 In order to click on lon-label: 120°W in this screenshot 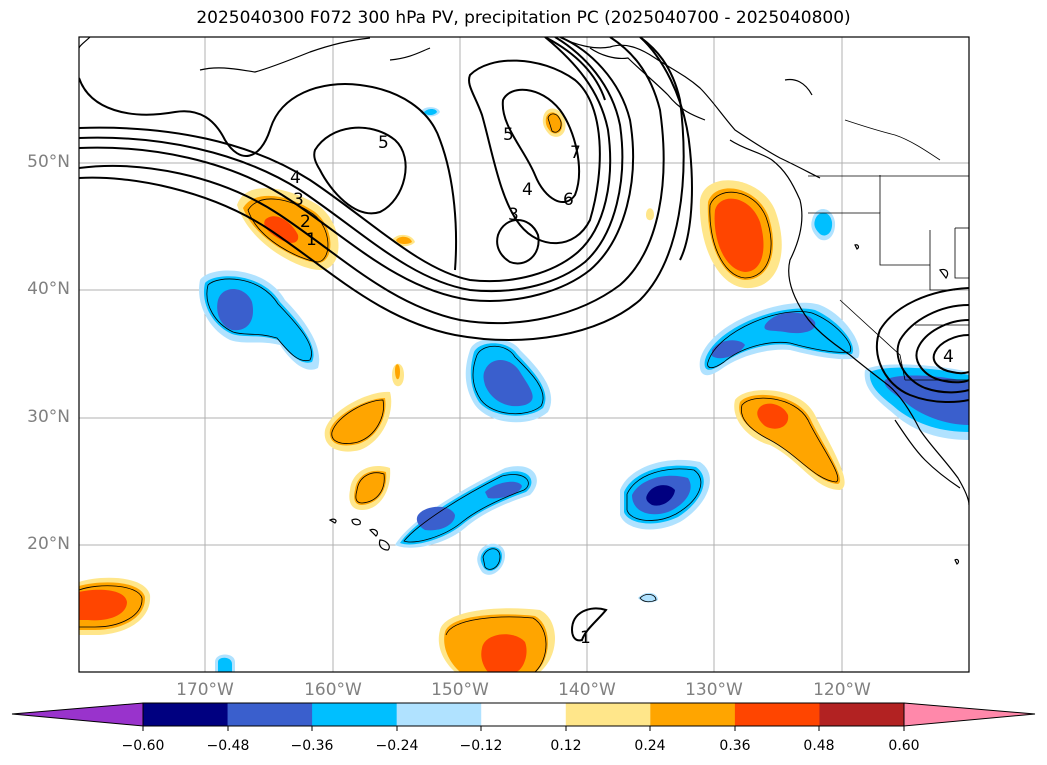, I will do `click(842, 690)`.